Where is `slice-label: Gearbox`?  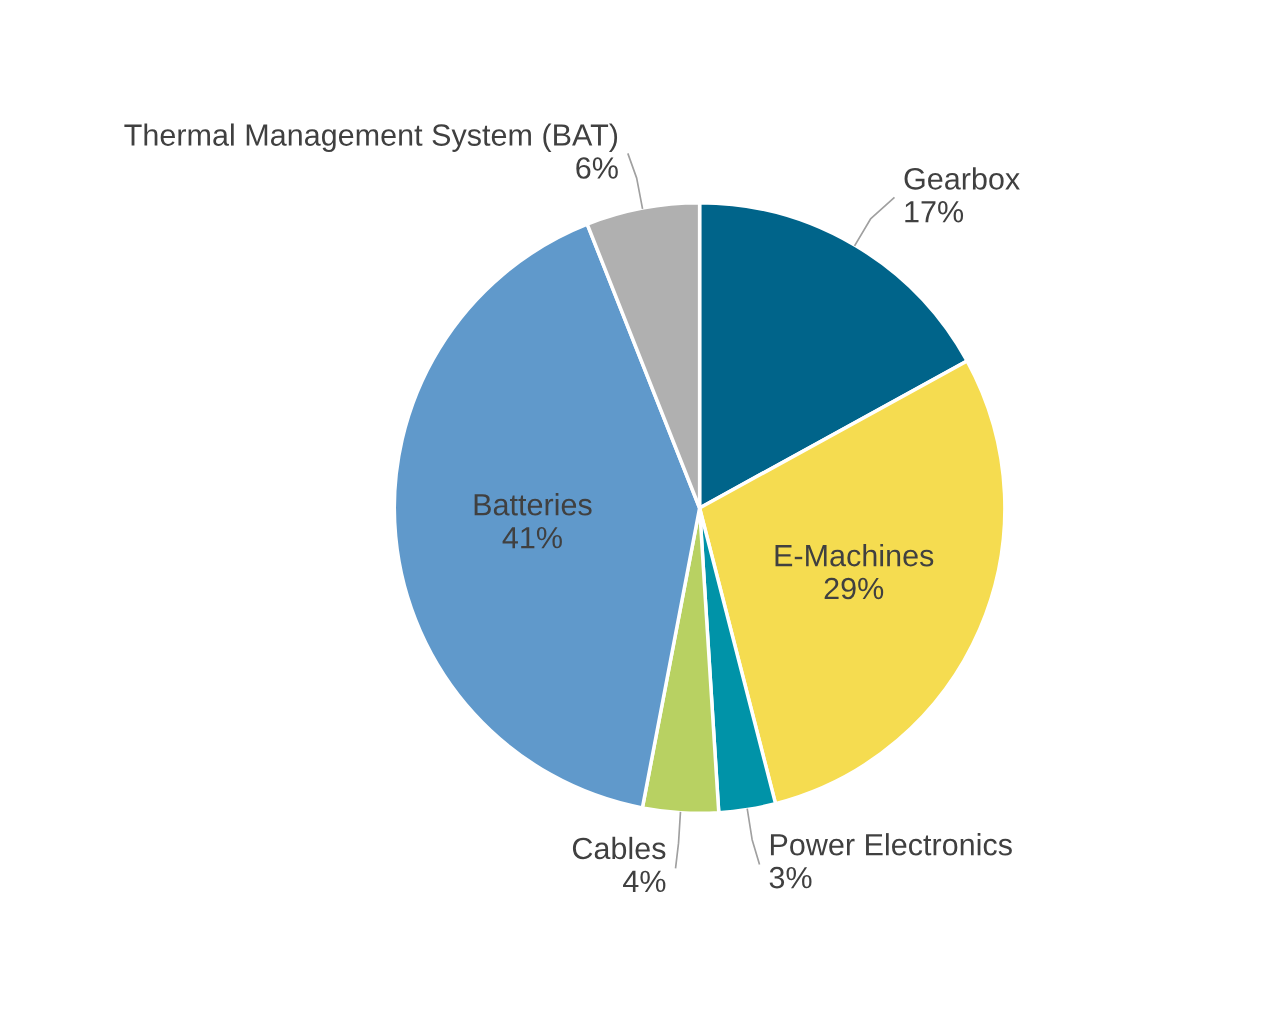 slice-label: Gearbox is located at coordinates (962, 178).